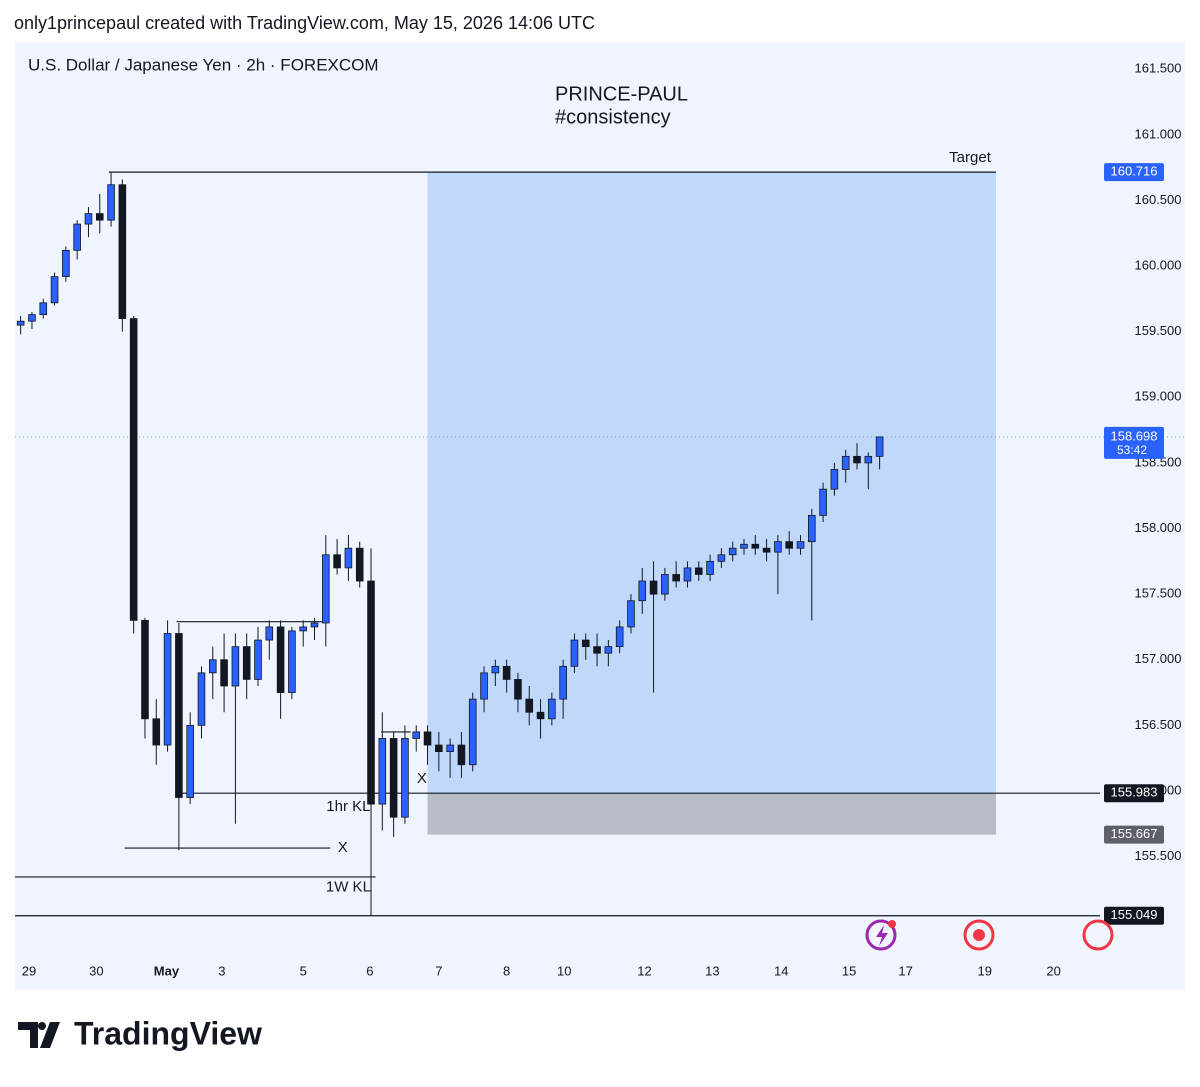 The image size is (1200, 1087). I want to click on x-tick-label: 30, so click(96, 970).